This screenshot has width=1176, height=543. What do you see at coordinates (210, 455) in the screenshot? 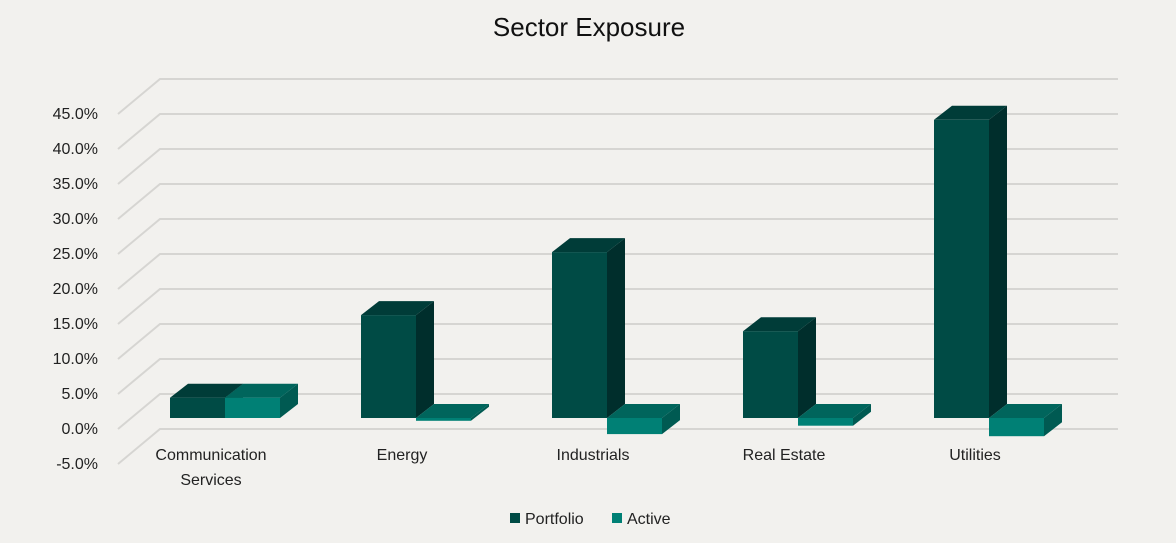
I see `x-category-label: Communication` at bounding box center [210, 455].